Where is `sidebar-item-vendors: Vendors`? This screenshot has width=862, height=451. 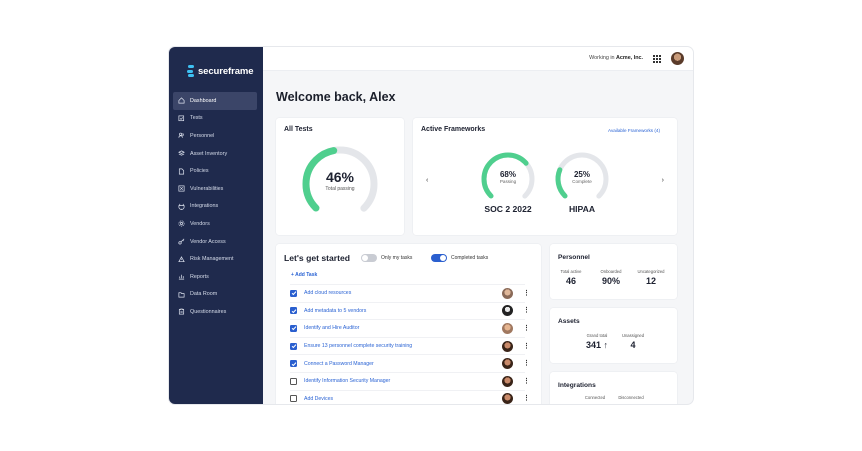 sidebar-item-vendors: Vendors is located at coordinates (215, 224).